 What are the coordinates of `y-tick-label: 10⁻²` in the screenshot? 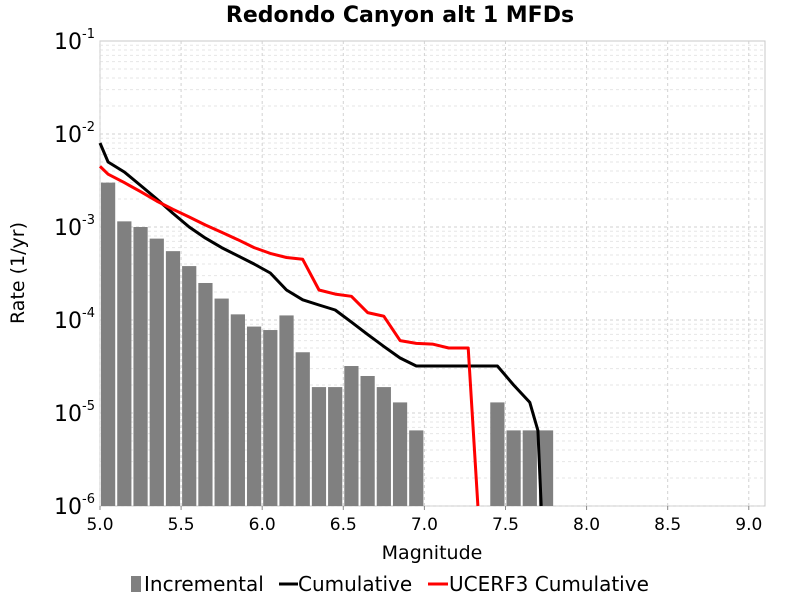 It's located at (74, 134).